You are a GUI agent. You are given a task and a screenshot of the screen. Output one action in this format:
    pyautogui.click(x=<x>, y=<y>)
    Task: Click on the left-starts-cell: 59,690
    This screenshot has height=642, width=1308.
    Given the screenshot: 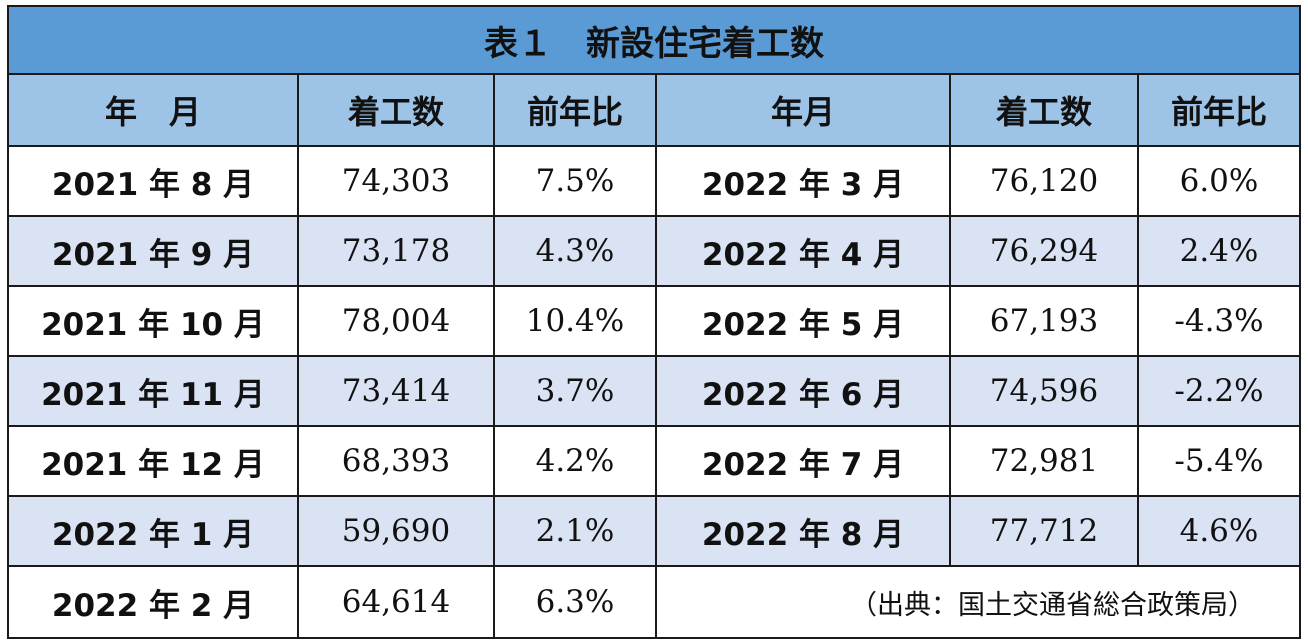 What is the action you would take?
    pyautogui.click(x=396, y=531)
    